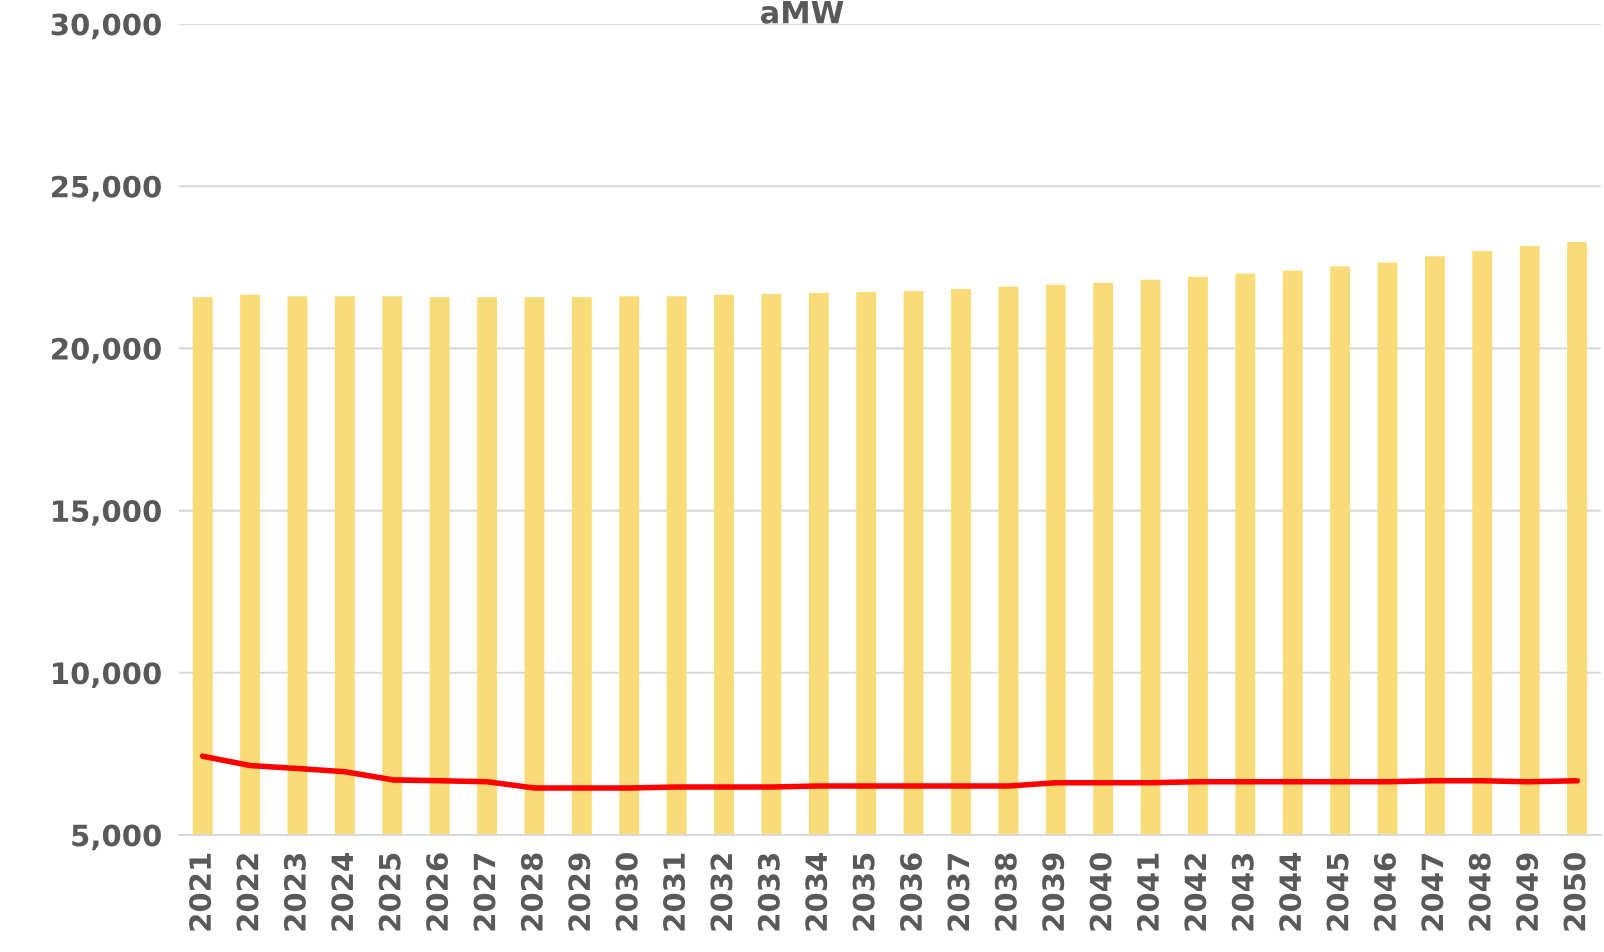  Describe the element at coordinates (484, 892) in the screenshot. I see `x-tick-label: 2027` at that location.